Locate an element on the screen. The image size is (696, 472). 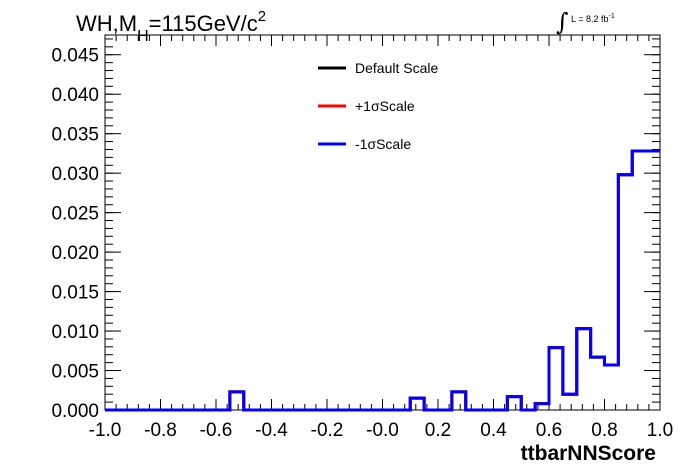
x-tick-label: 0.2 is located at coordinates (438, 430).